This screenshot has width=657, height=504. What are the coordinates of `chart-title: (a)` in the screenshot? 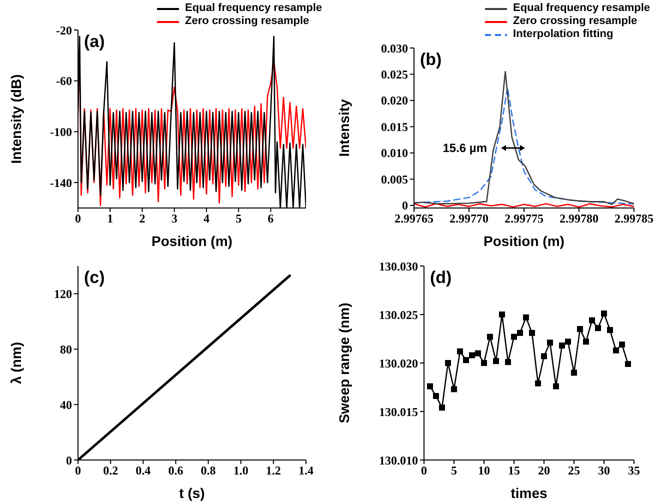 It's located at (94, 42).